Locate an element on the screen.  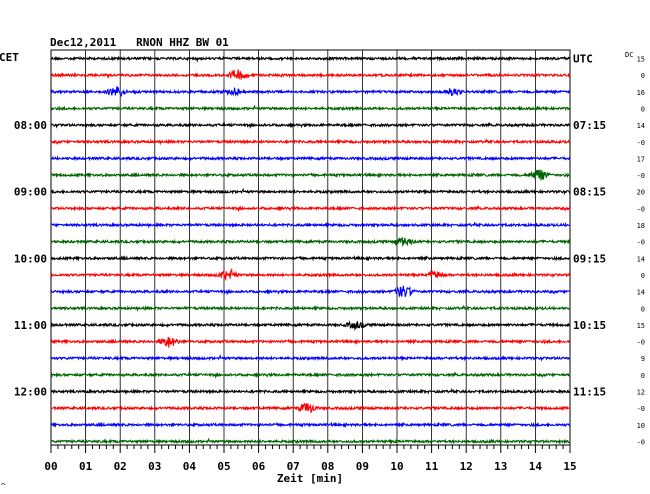
chart-title: Dec12,2011 RNON HHZ BW 01 is located at coordinates (139, 42).